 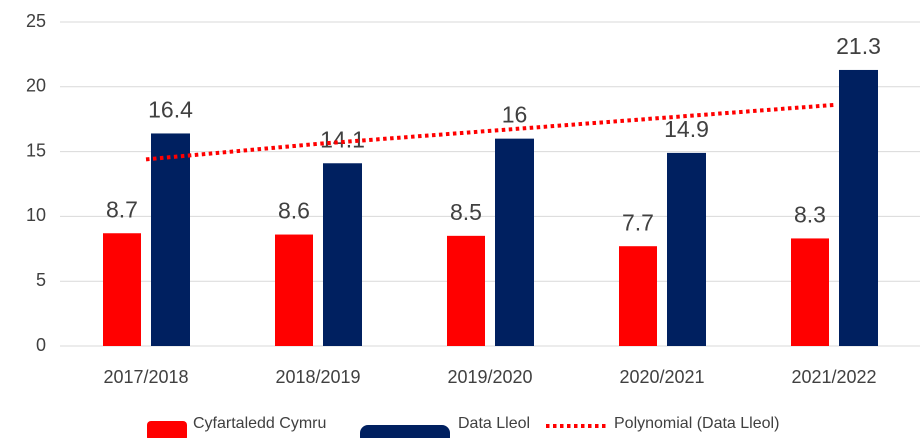 What do you see at coordinates (36, 86) in the screenshot?
I see `y-tick-label: 20` at bounding box center [36, 86].